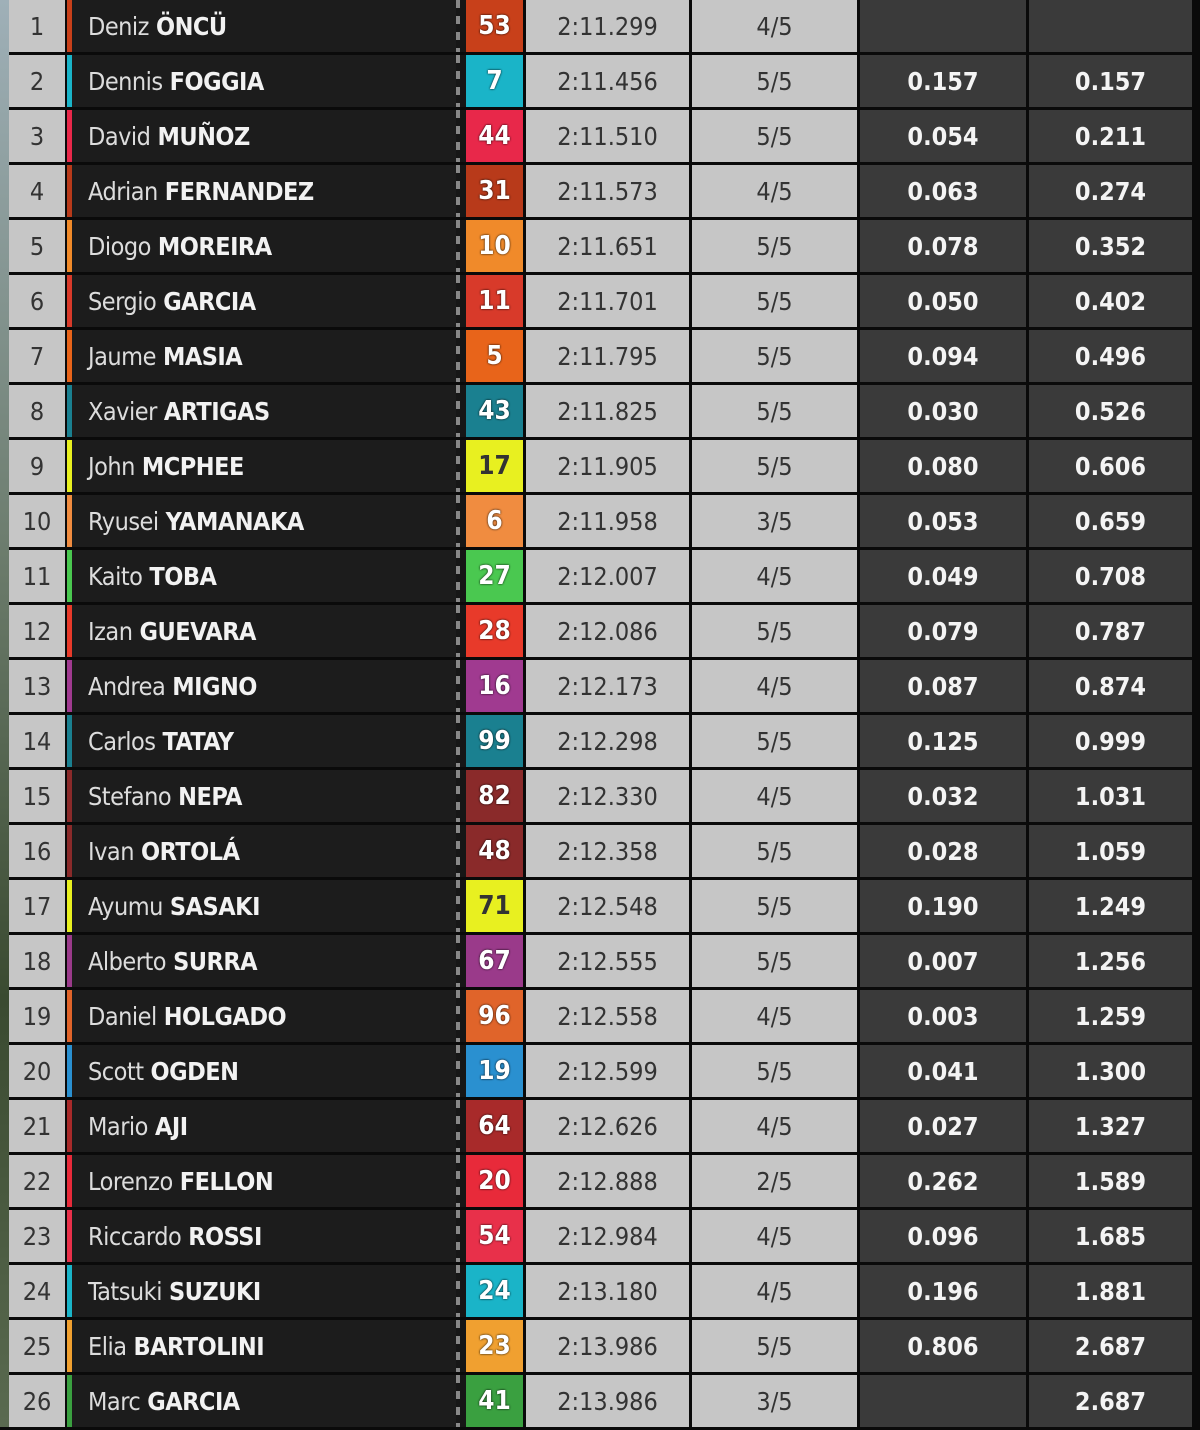 This screenshot has width=1200, height=1430. I want to click on gap-leader-cell: 0.274, so click(1110, 191).